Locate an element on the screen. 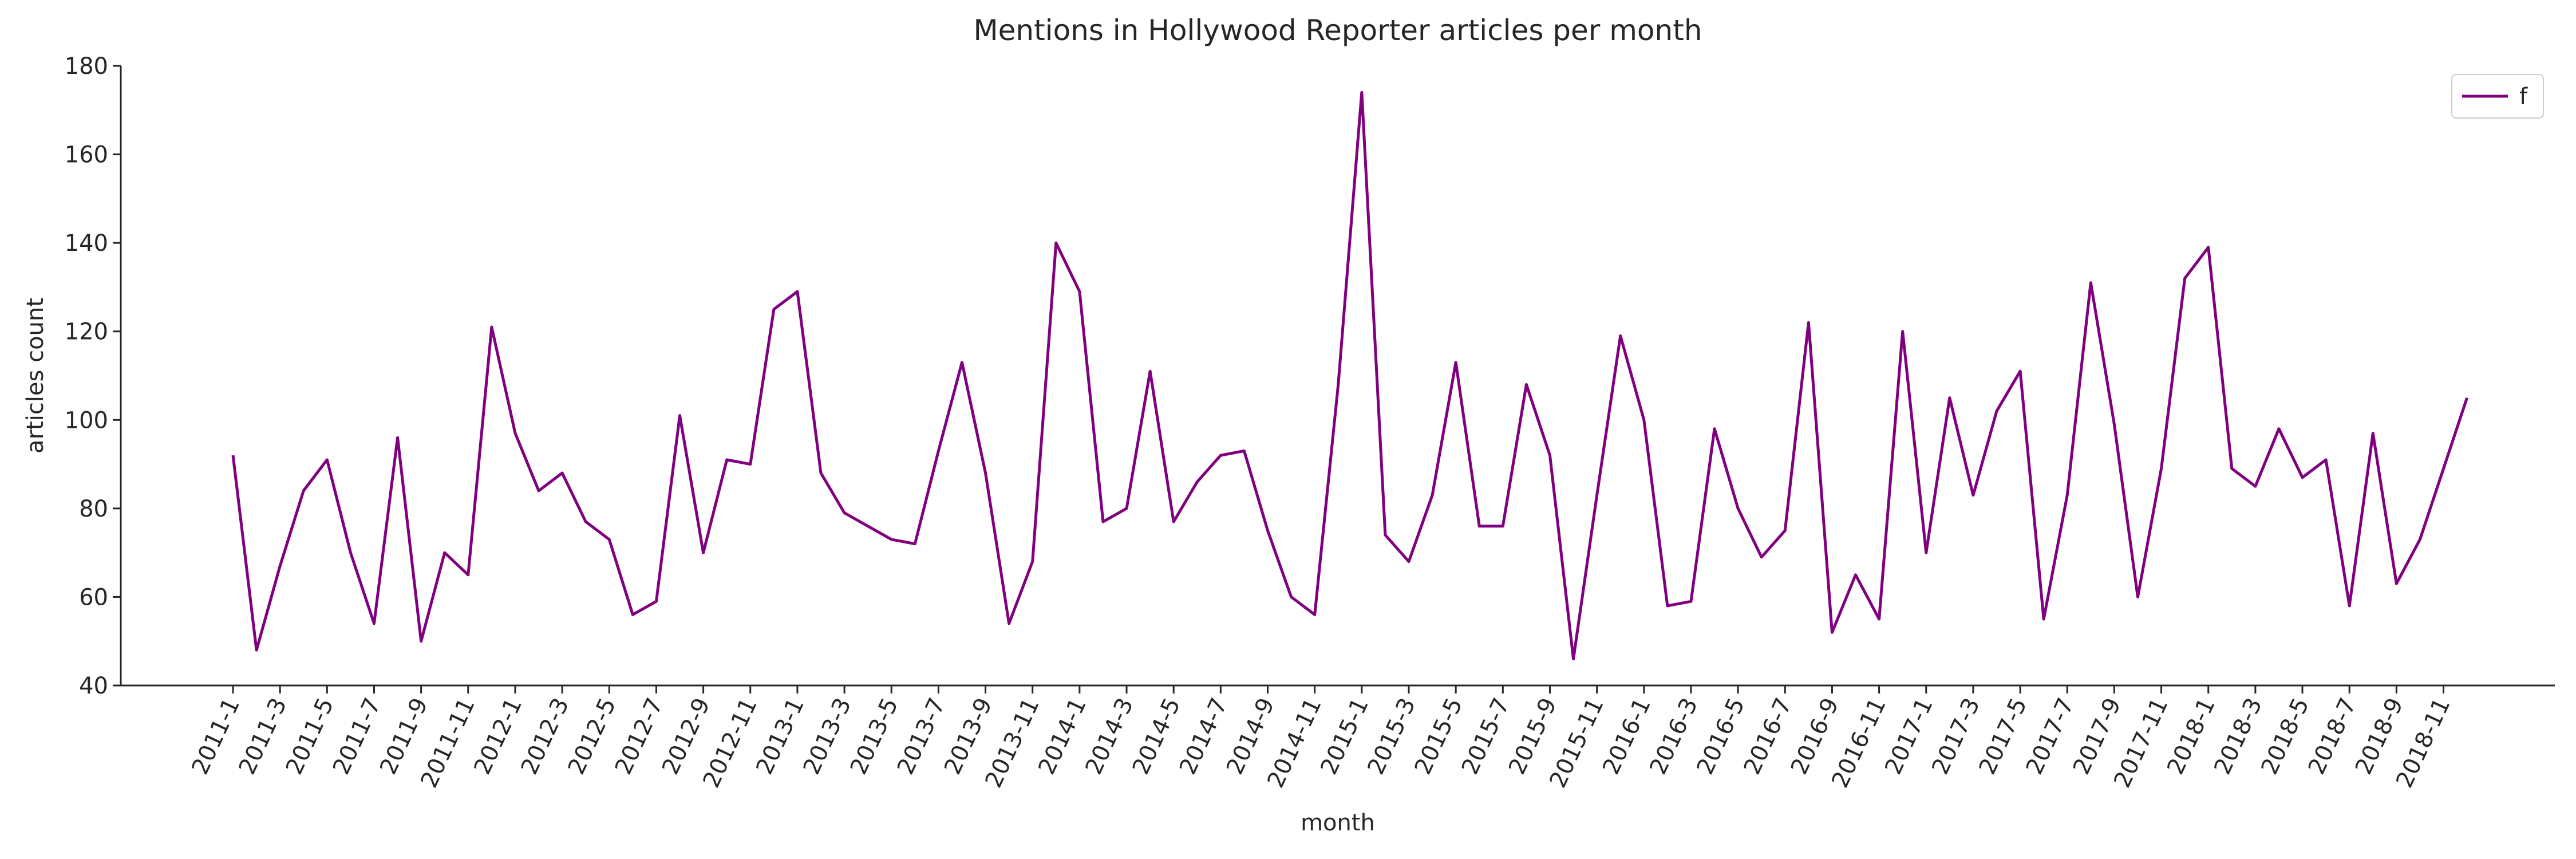 This screenshot has width=2576, height=859. y-tick-label: 40 is located at coordinates (93, 686).